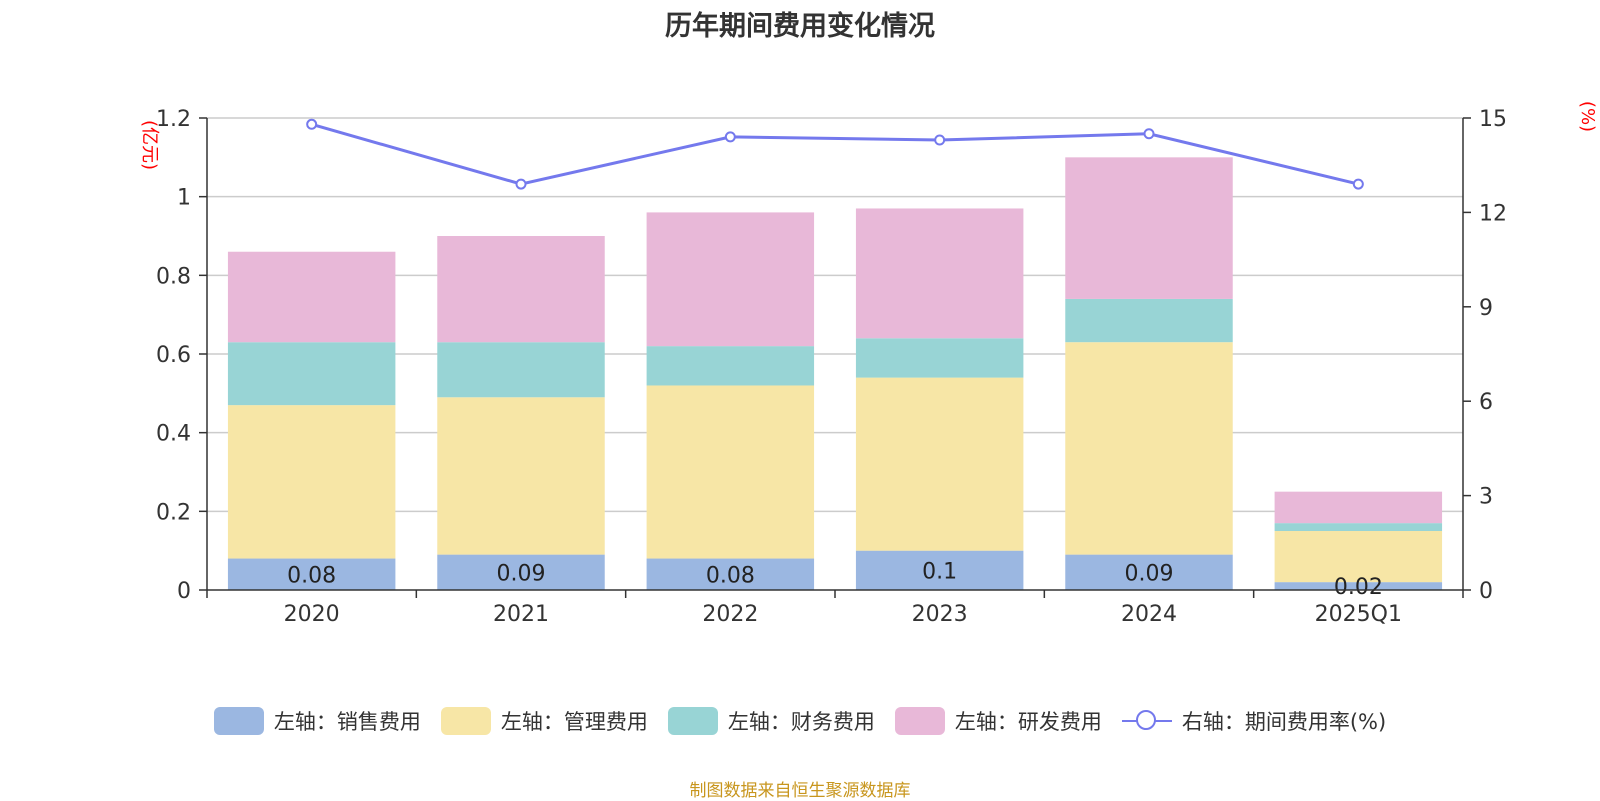  What do you see at coordinates (692, 721) in the screenshot?
I see `legend-swatch-finance` at bounding box center [692, 721].